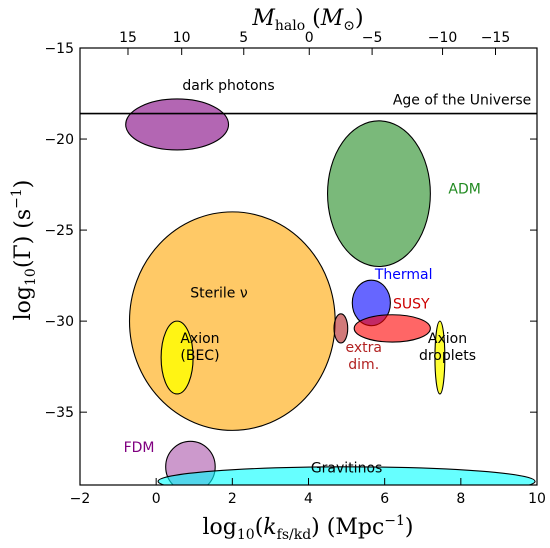 This screenshot has height=548, width=550. Describe the element at coordinates (309, 38) in the screenshot. I see `top-tick-label: 0` at that location.